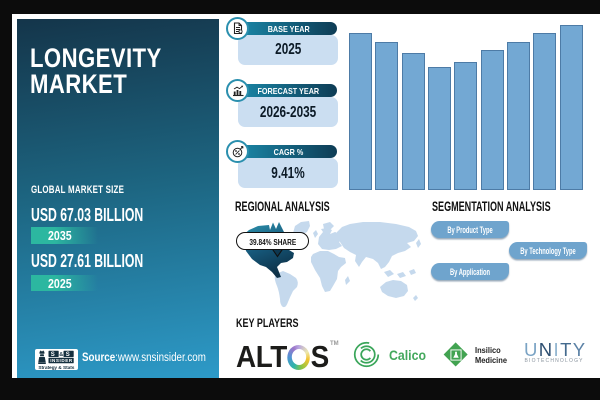 This screenshot has width=600, height=400. What do you see at coordinates (56, 367) in the screenshot?
I see `svg-text: Strategy & Stats` at bounding box center [56, 367].